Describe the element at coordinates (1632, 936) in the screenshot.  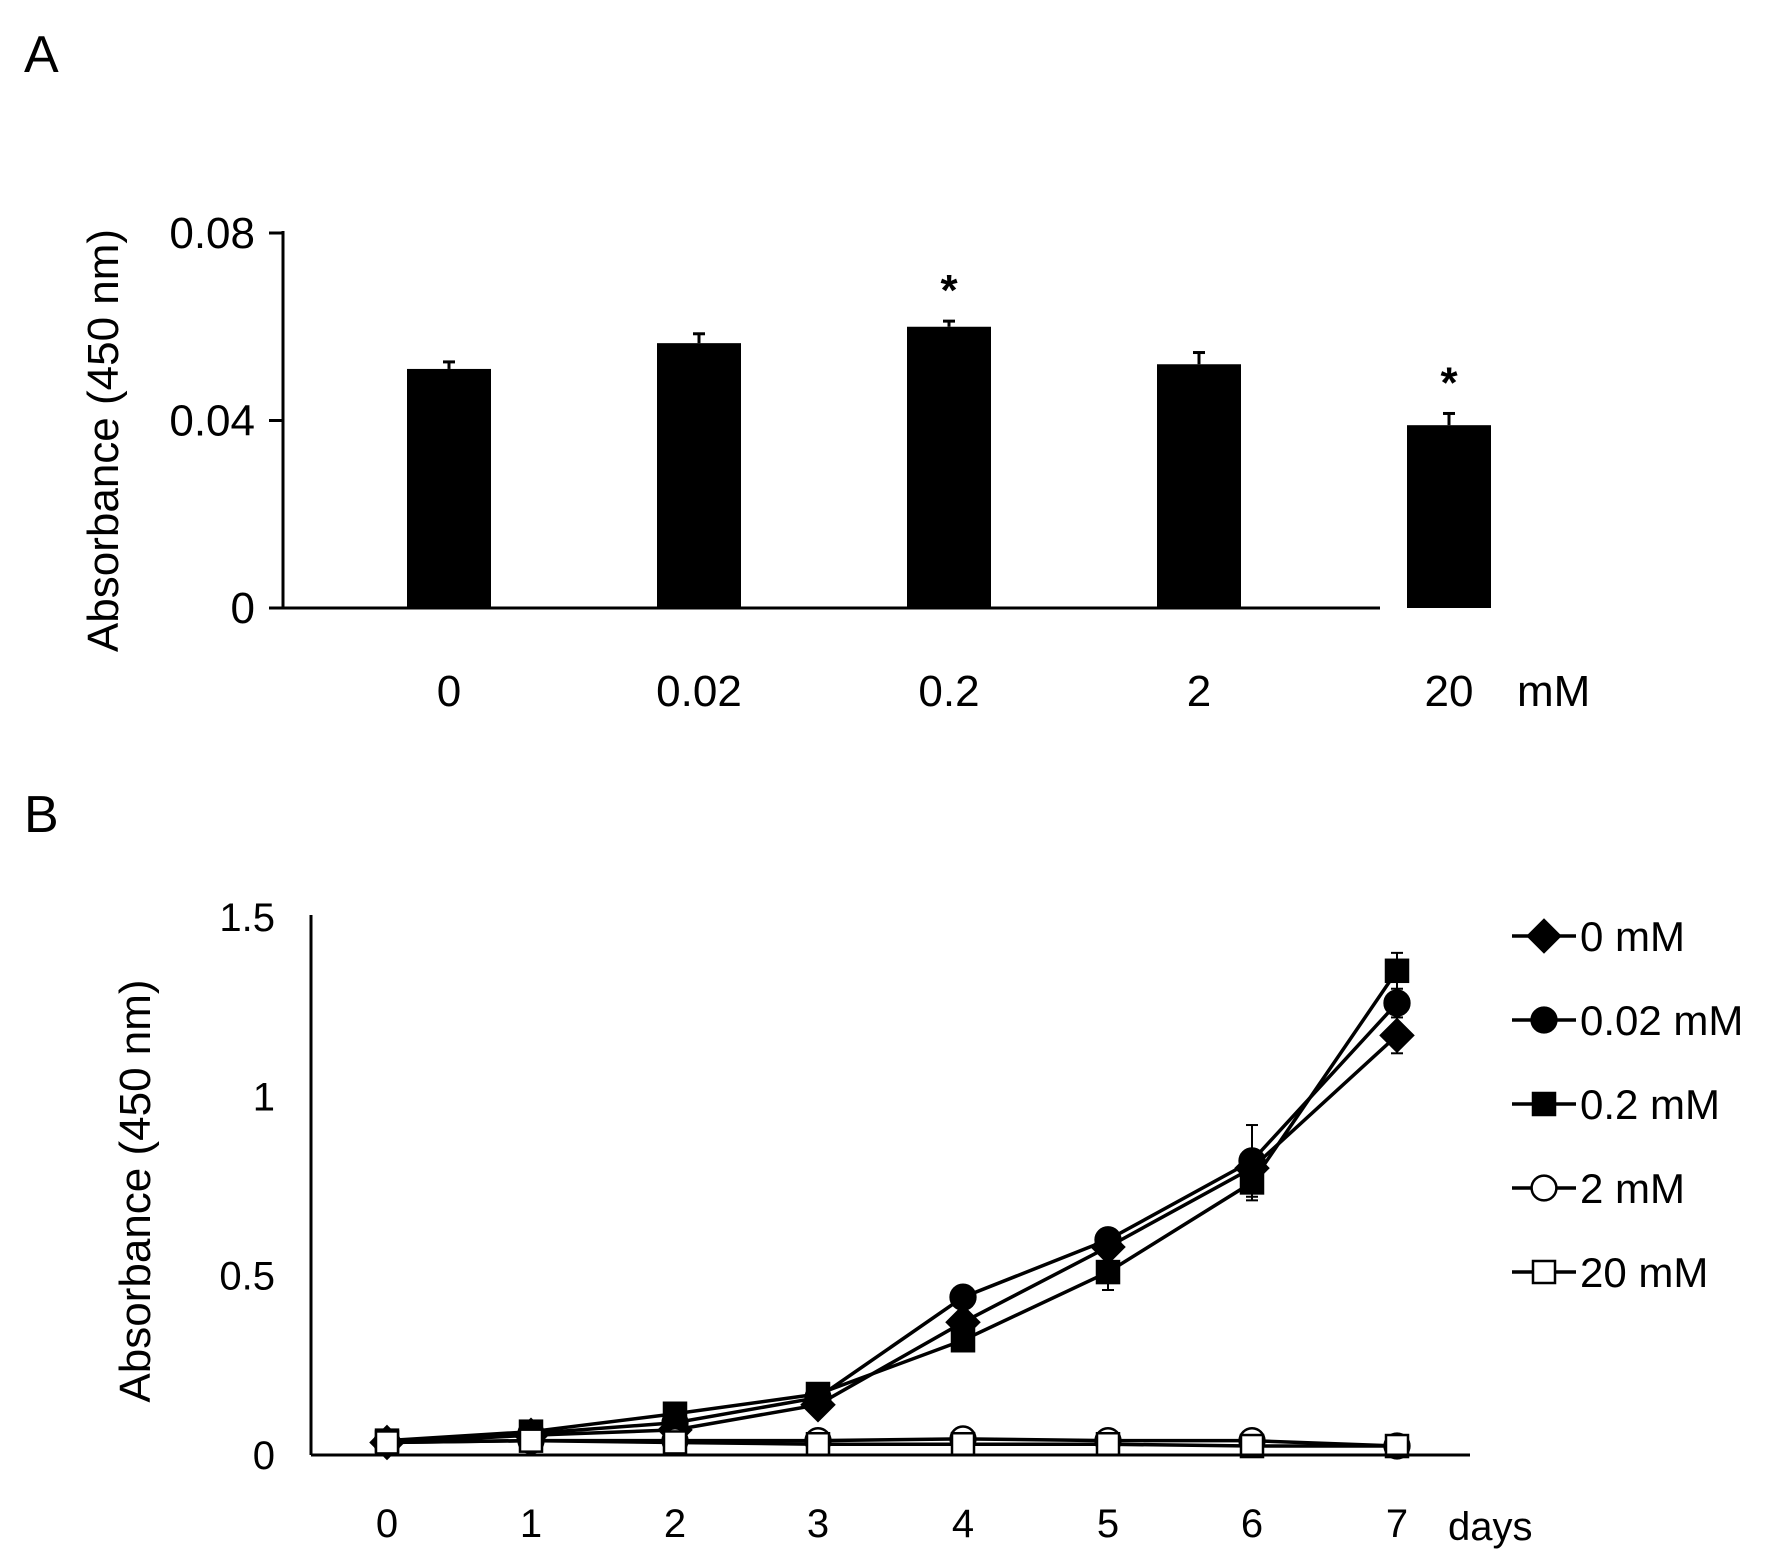
I see `legend-label: 0 mM` at that location.